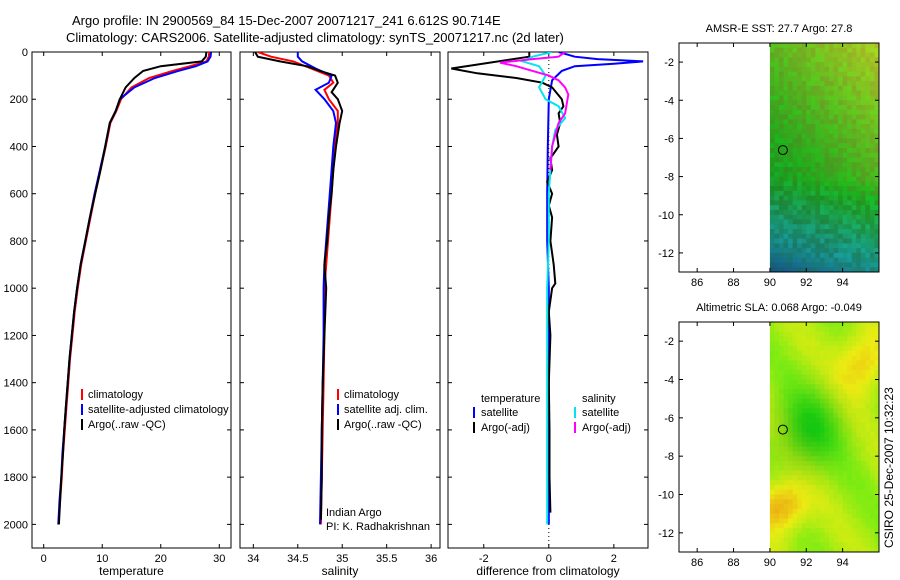 The height and width of the screenshot is (580, 900). Describe the element at coordinates (25, 53) in the screenshot. I see `y-tick-label: 0` at that location.